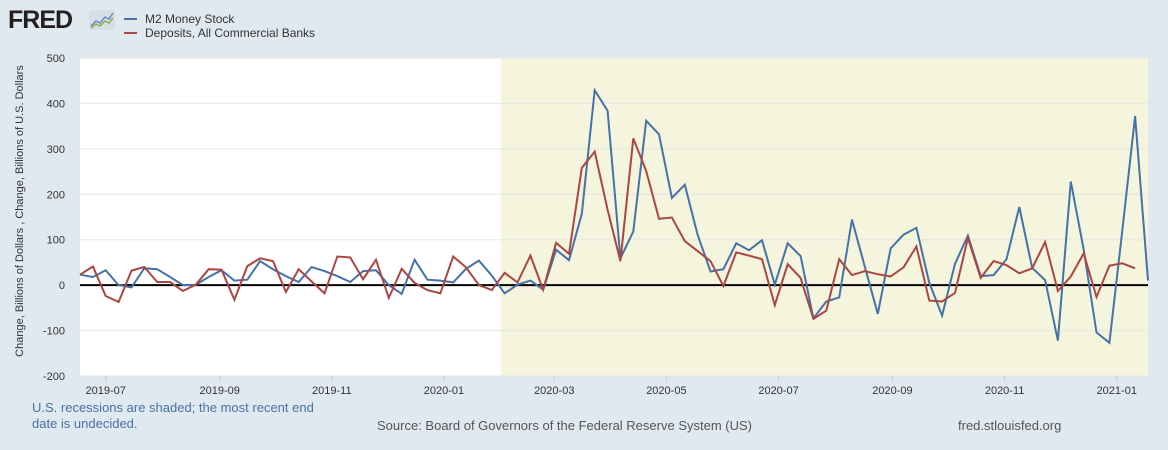 The image size is (1168, 450). What do you see at coordinates (190, 19) in the screenshot?
I see `legend-label-m2: M2 Money Stock` at bounding box center [190, 19].